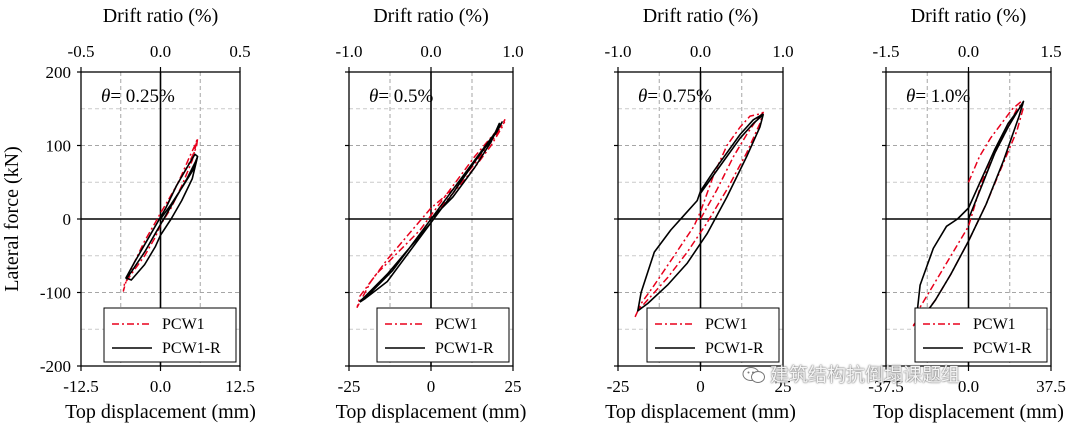 This screenshot has height=429, width=1080. Describe the element at coordinates (80, 386) in the screenshot. I see `x-tick-label: -12.5` at that location.